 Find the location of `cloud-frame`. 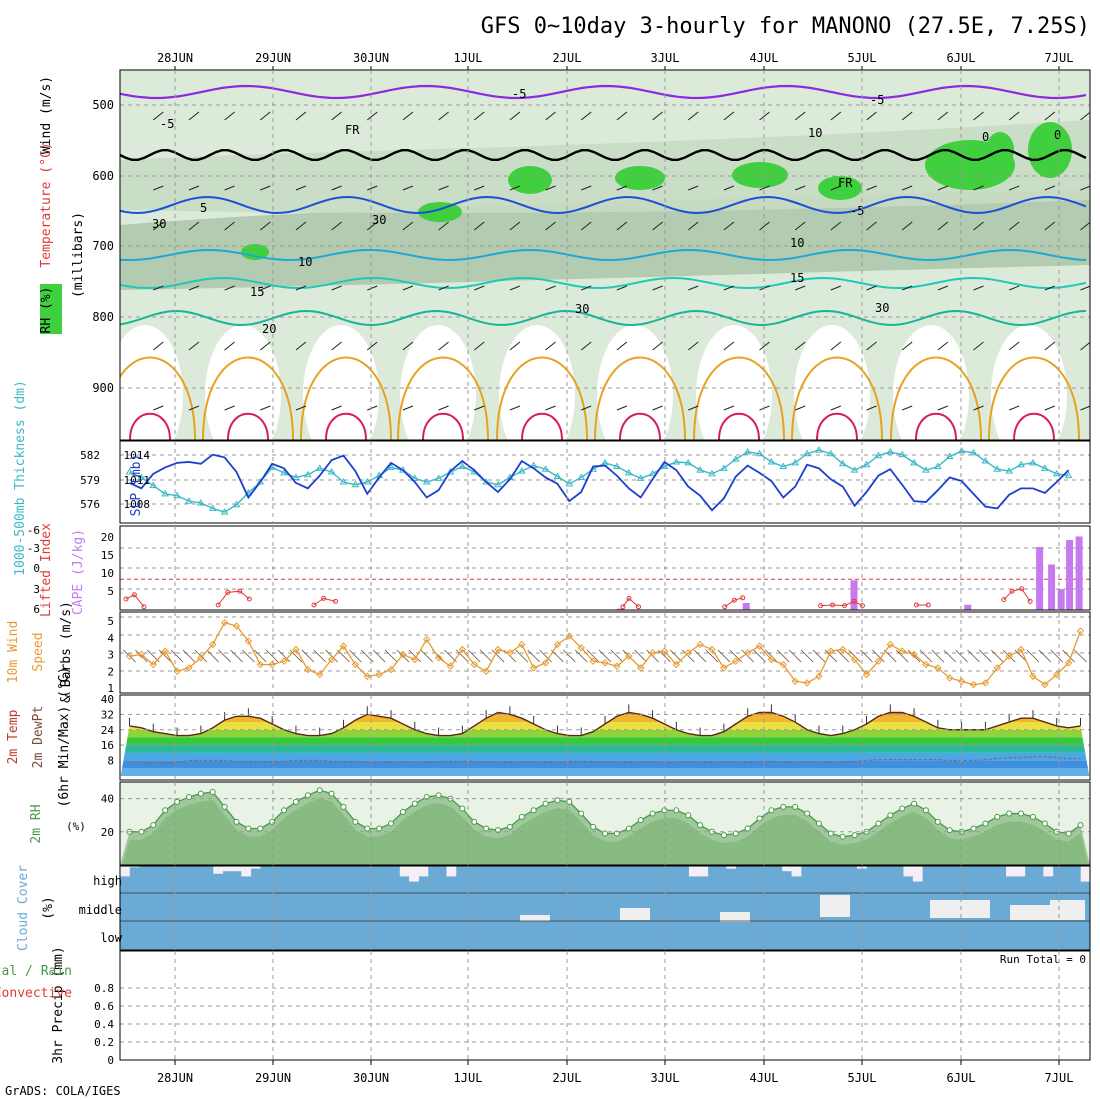

cloud-frame is located at coordinates (605, 908).